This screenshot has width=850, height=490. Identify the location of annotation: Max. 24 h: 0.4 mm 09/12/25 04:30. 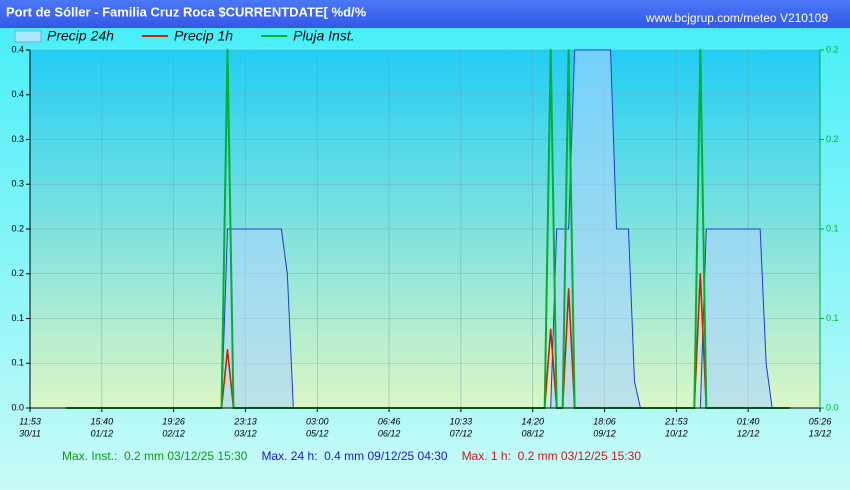
(354, 456).